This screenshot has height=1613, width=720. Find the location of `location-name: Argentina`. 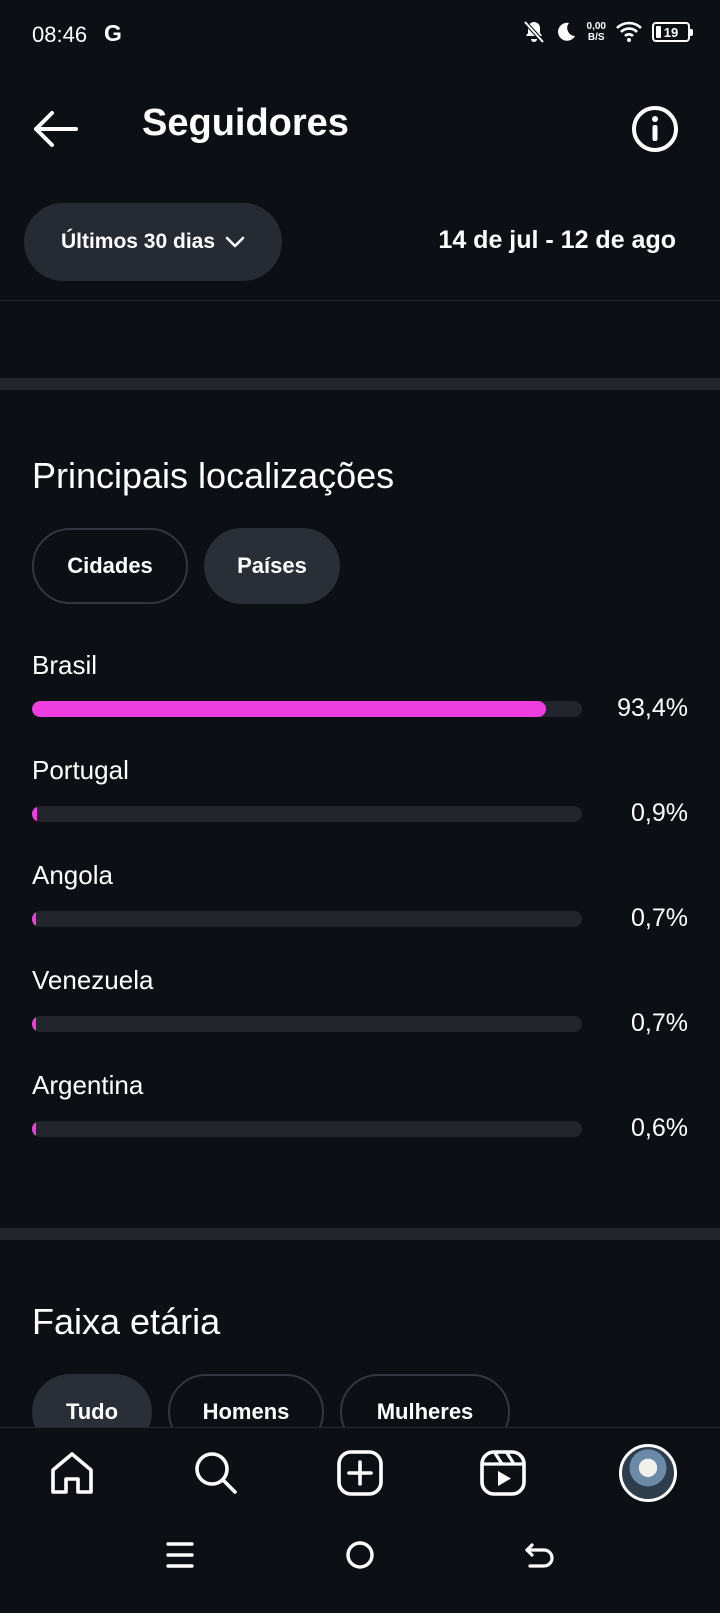

location-name: Argentina is located at coordinates (88, 1085).